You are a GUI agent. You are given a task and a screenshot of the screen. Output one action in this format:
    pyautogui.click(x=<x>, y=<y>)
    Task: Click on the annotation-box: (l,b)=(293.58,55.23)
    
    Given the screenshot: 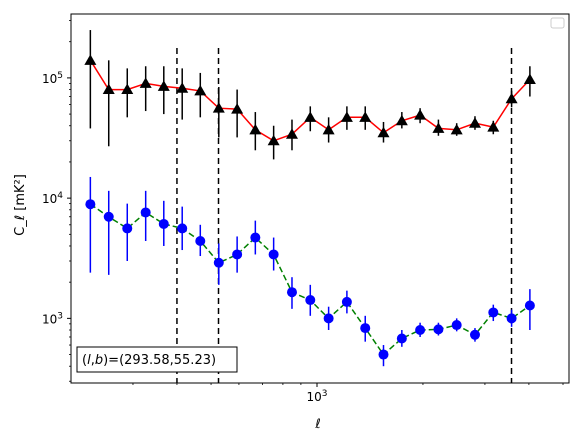 What is the action you would take?
    pyautogui.click(x=157, y=359)
    